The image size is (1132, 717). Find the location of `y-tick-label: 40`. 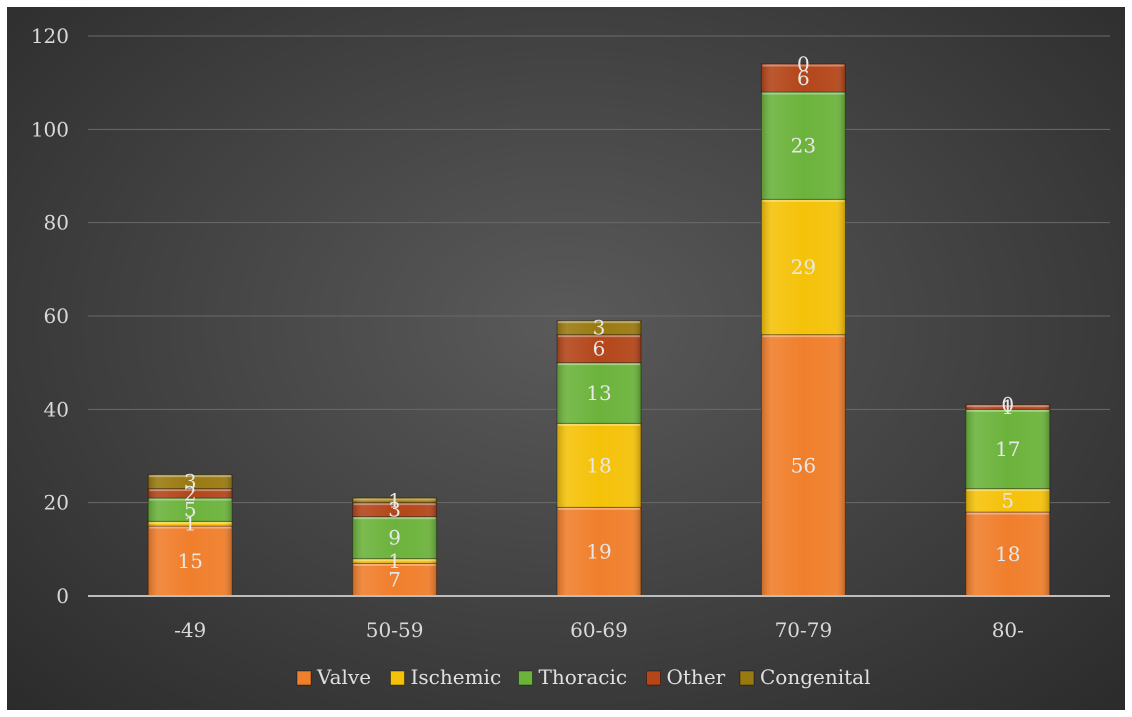

y-tick-label: 40 is located at coordinates (56, 409).